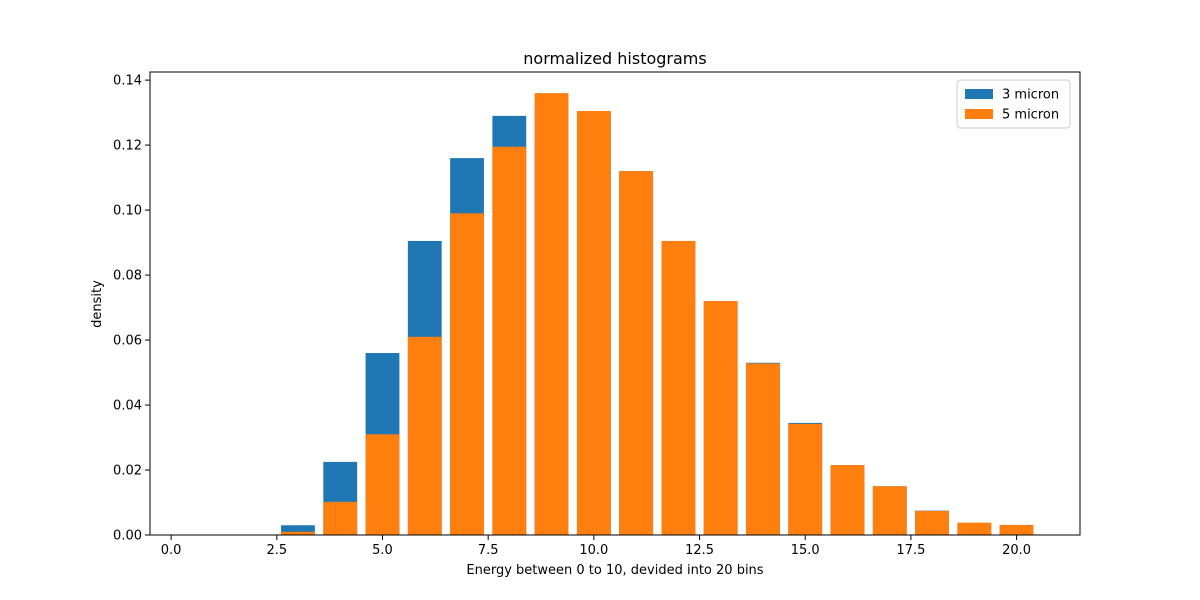  Describe the element at coordinates (699, 550) in the screenshot. I see `x-tick-label: 12.5` at that location.